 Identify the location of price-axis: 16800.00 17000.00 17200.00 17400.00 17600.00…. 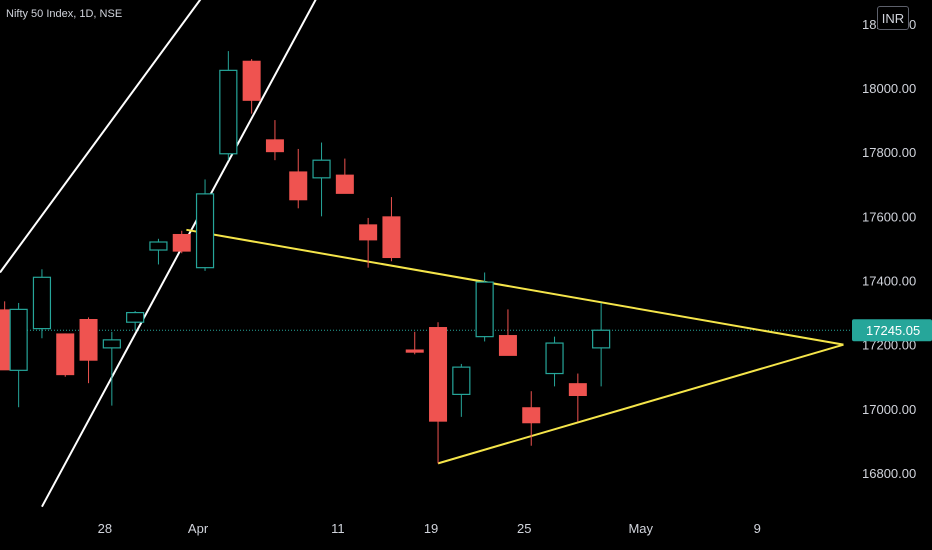
(889, 249).